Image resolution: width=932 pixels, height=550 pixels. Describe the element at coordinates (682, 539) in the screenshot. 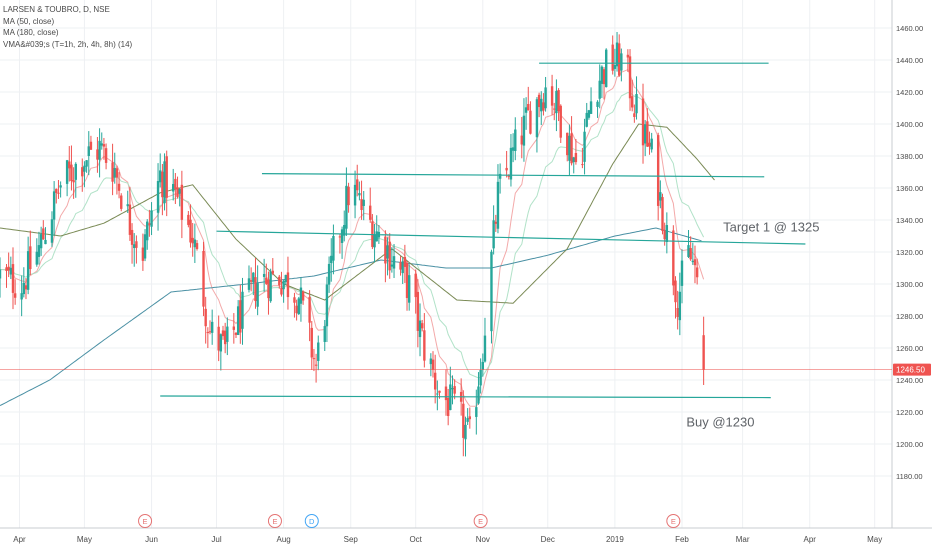

I see `time-tick-label: Feb` at that location.